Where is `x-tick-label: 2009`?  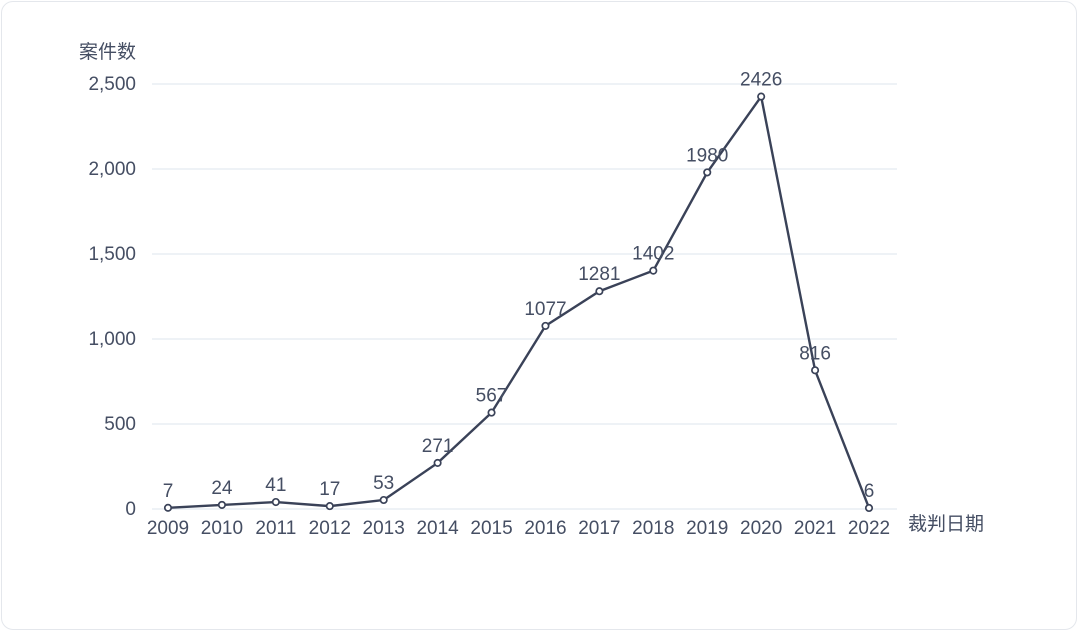 x-tick-label: 2009 is located at coordinates (168, 528).